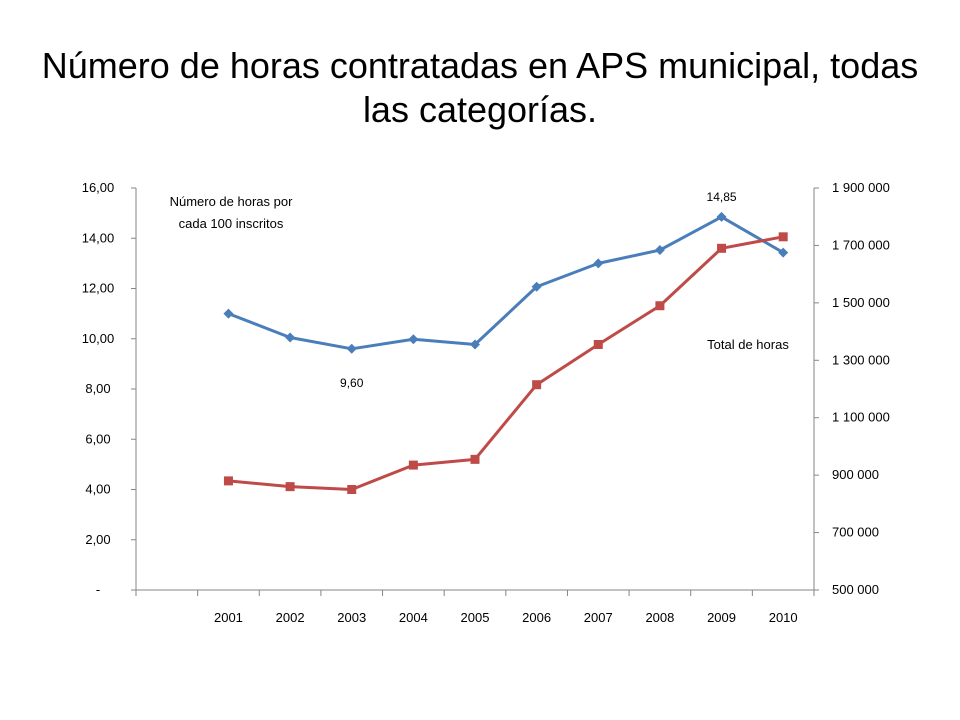  What do you see at coordinates (598, 617) in the screenshot?
I see `x-axis-tick-label: 2007` at bounding box center [598, 617].